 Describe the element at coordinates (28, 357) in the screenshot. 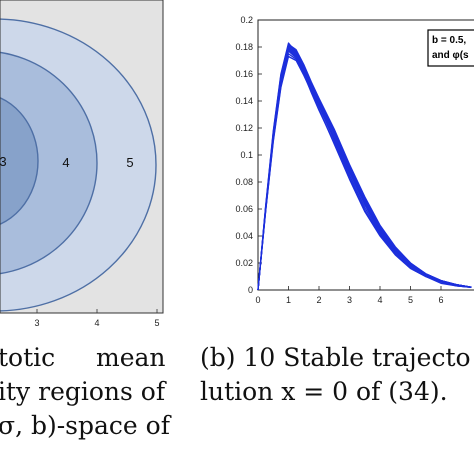

I see `left-caption-line-1a: totic` at that location.